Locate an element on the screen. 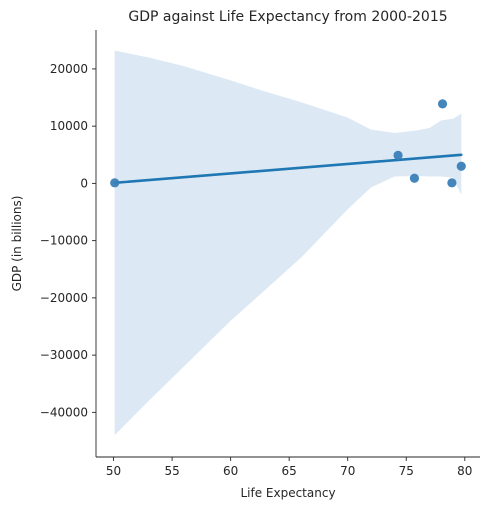  y-tick-label-0: −40000 is located at coordinates (64, 412).